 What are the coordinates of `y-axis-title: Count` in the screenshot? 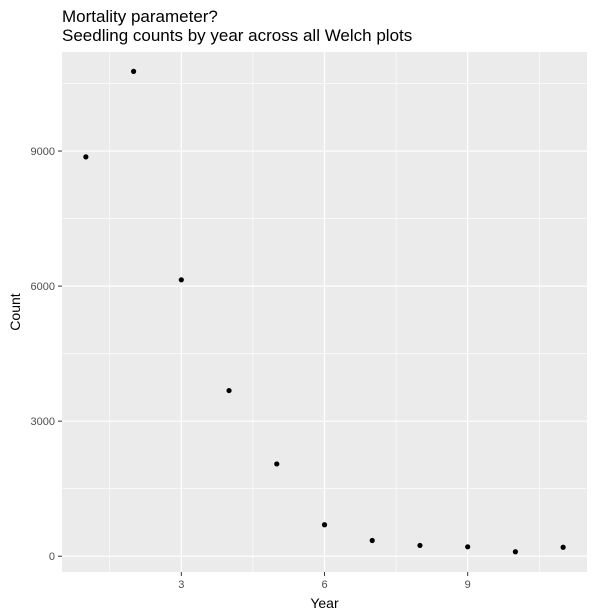 It's located at (15, 311).